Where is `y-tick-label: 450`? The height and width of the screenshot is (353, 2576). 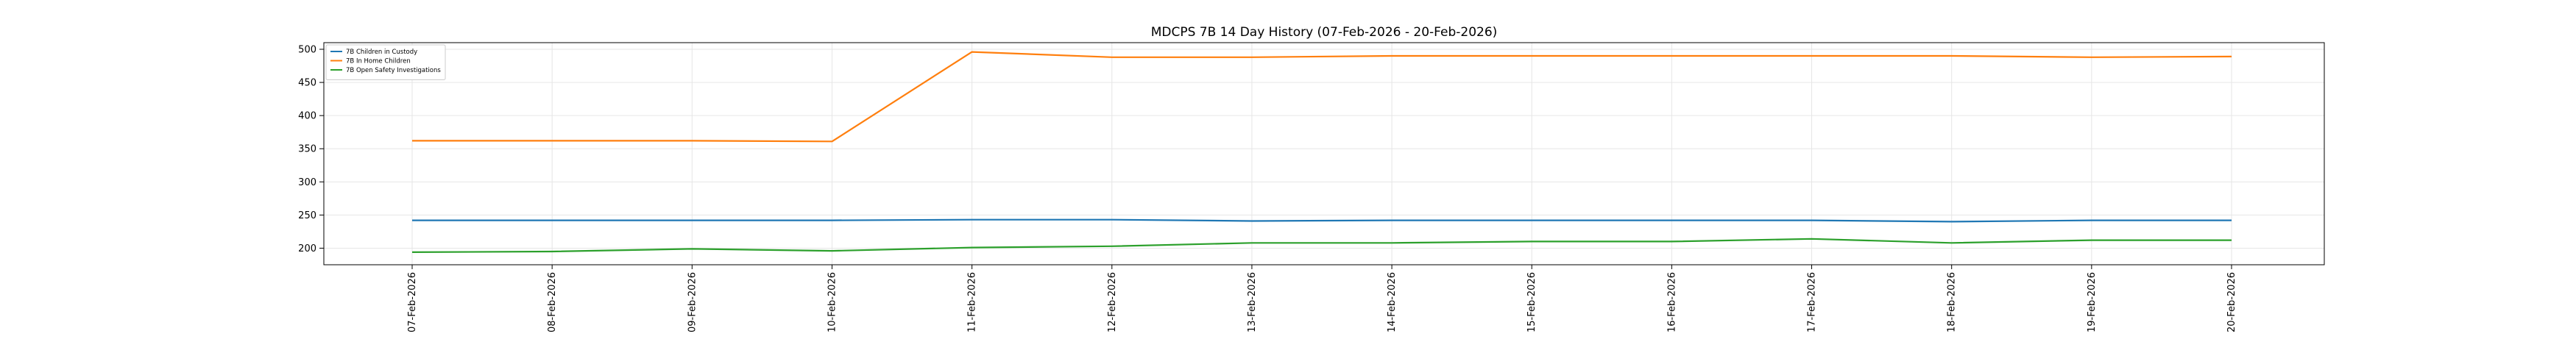 y-tick-label: 450 is located at coordinates (307, 84).